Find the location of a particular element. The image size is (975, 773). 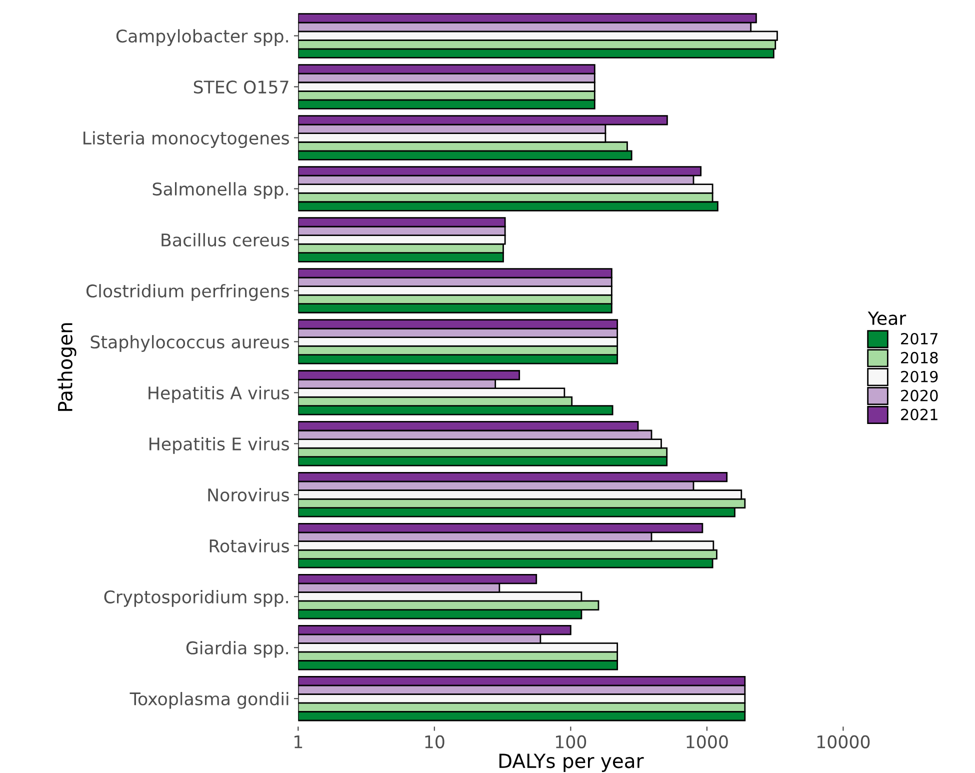

y-tick-label: Hepatitis E virus is located at coordinates (219, 445).